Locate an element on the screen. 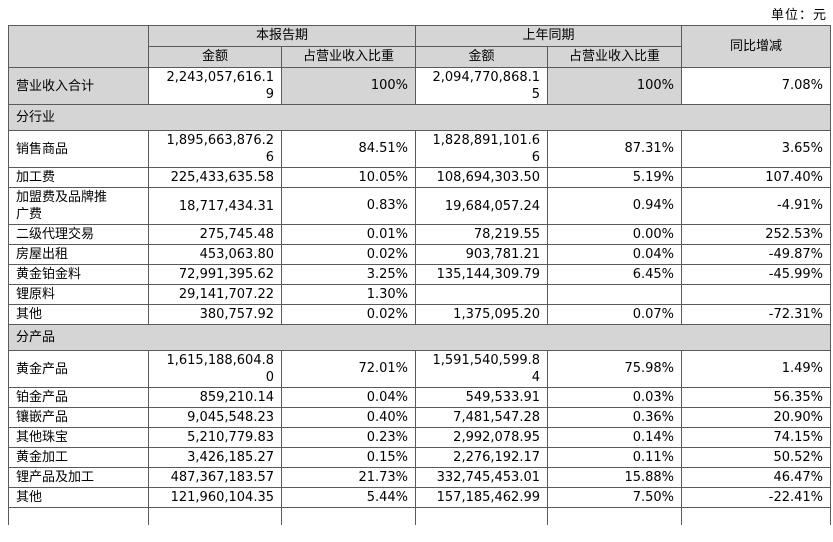 This screenshot has width=833, height=542. prior-pct: 0.04% is located at coordinates (615, 254).